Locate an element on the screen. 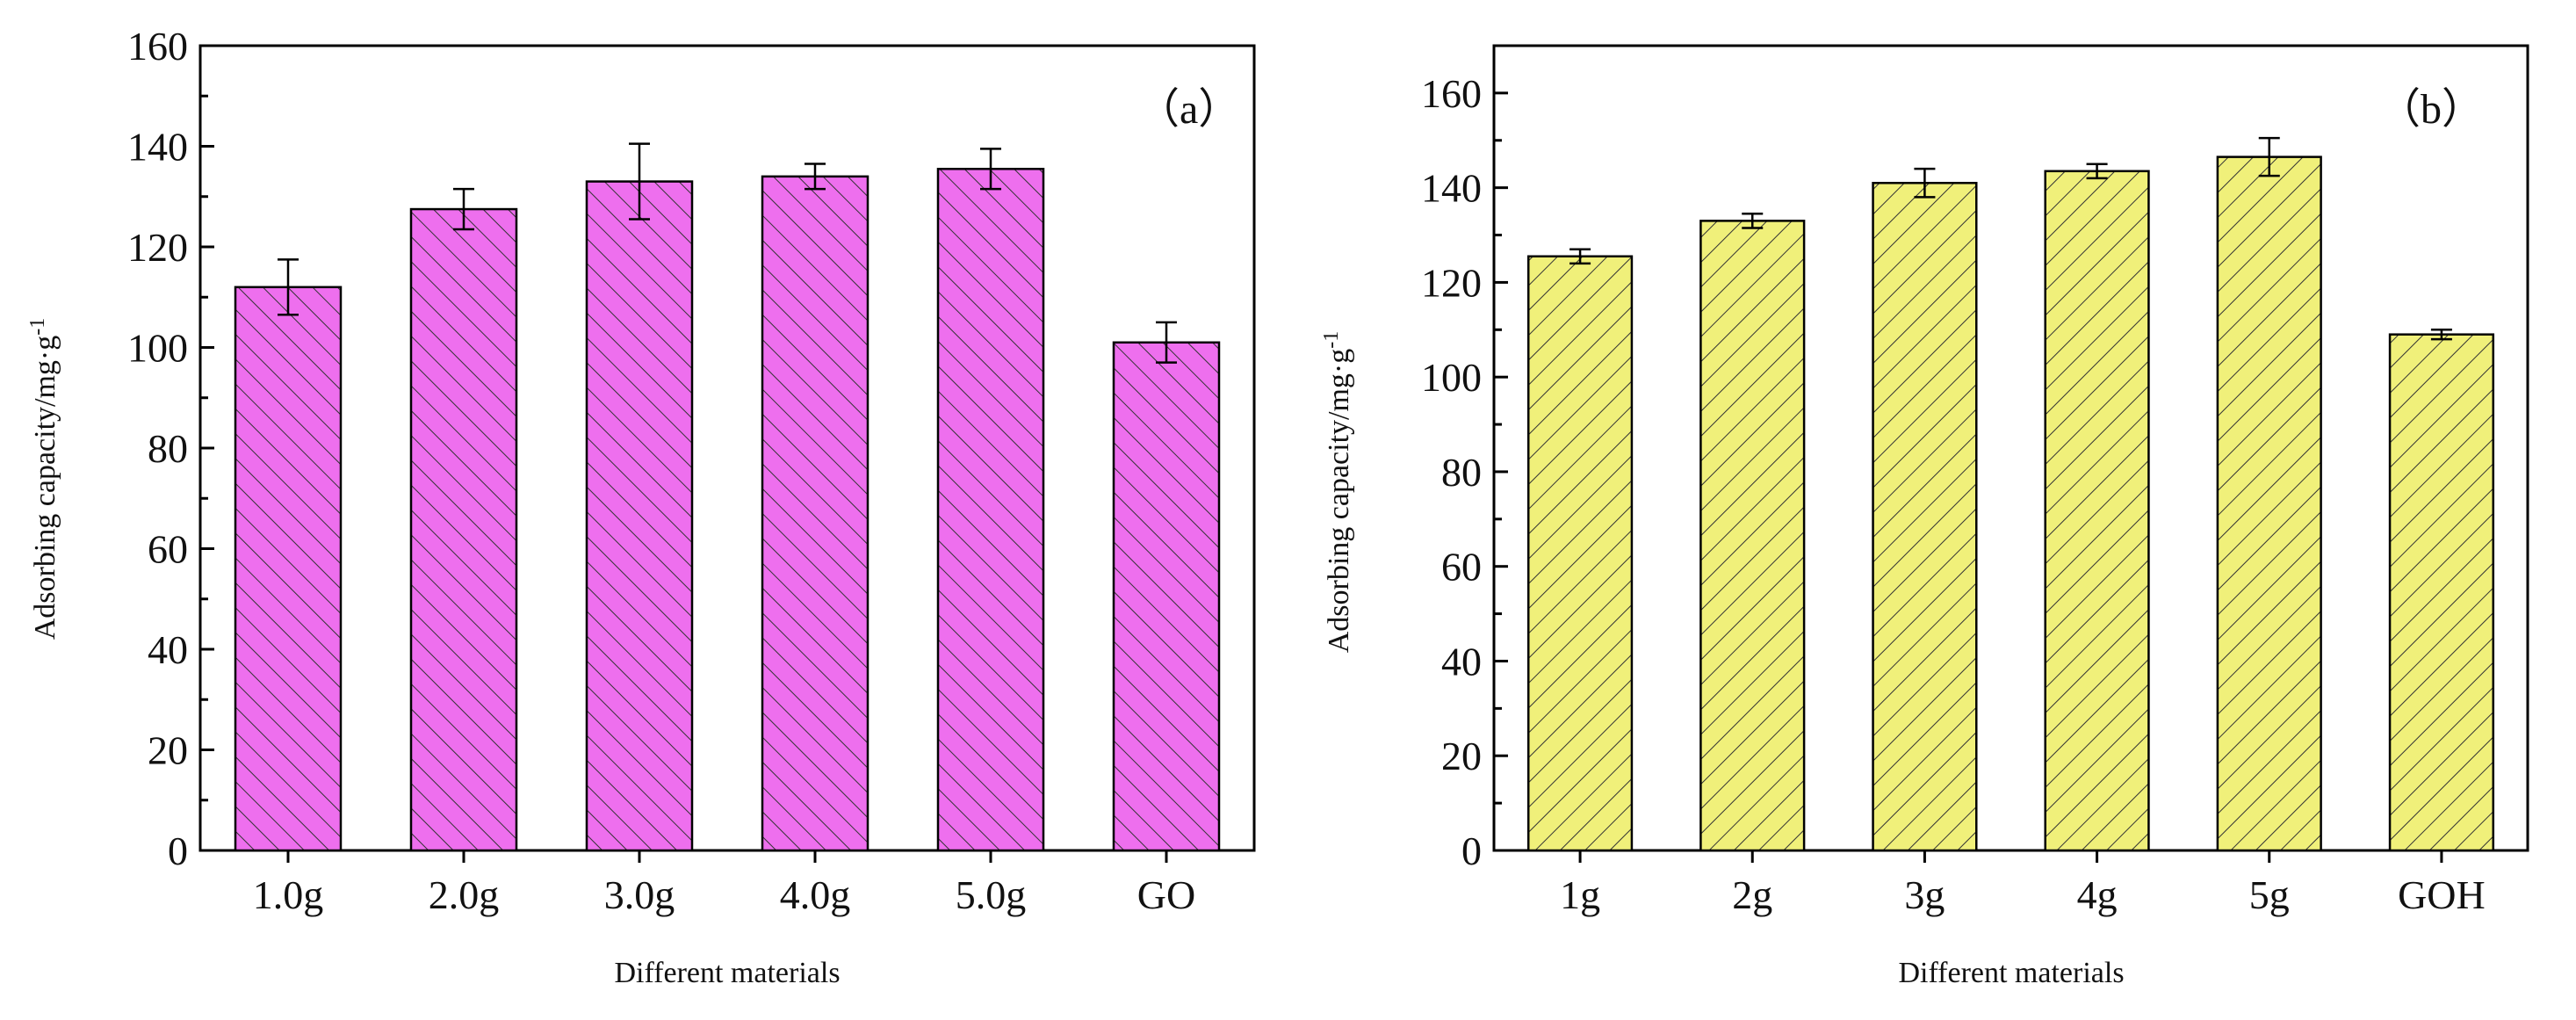 Image resolution: width=2576 pixels, height=1020 pixels. y-tick-label-b: 160 is located at coordinates (1451, 93).